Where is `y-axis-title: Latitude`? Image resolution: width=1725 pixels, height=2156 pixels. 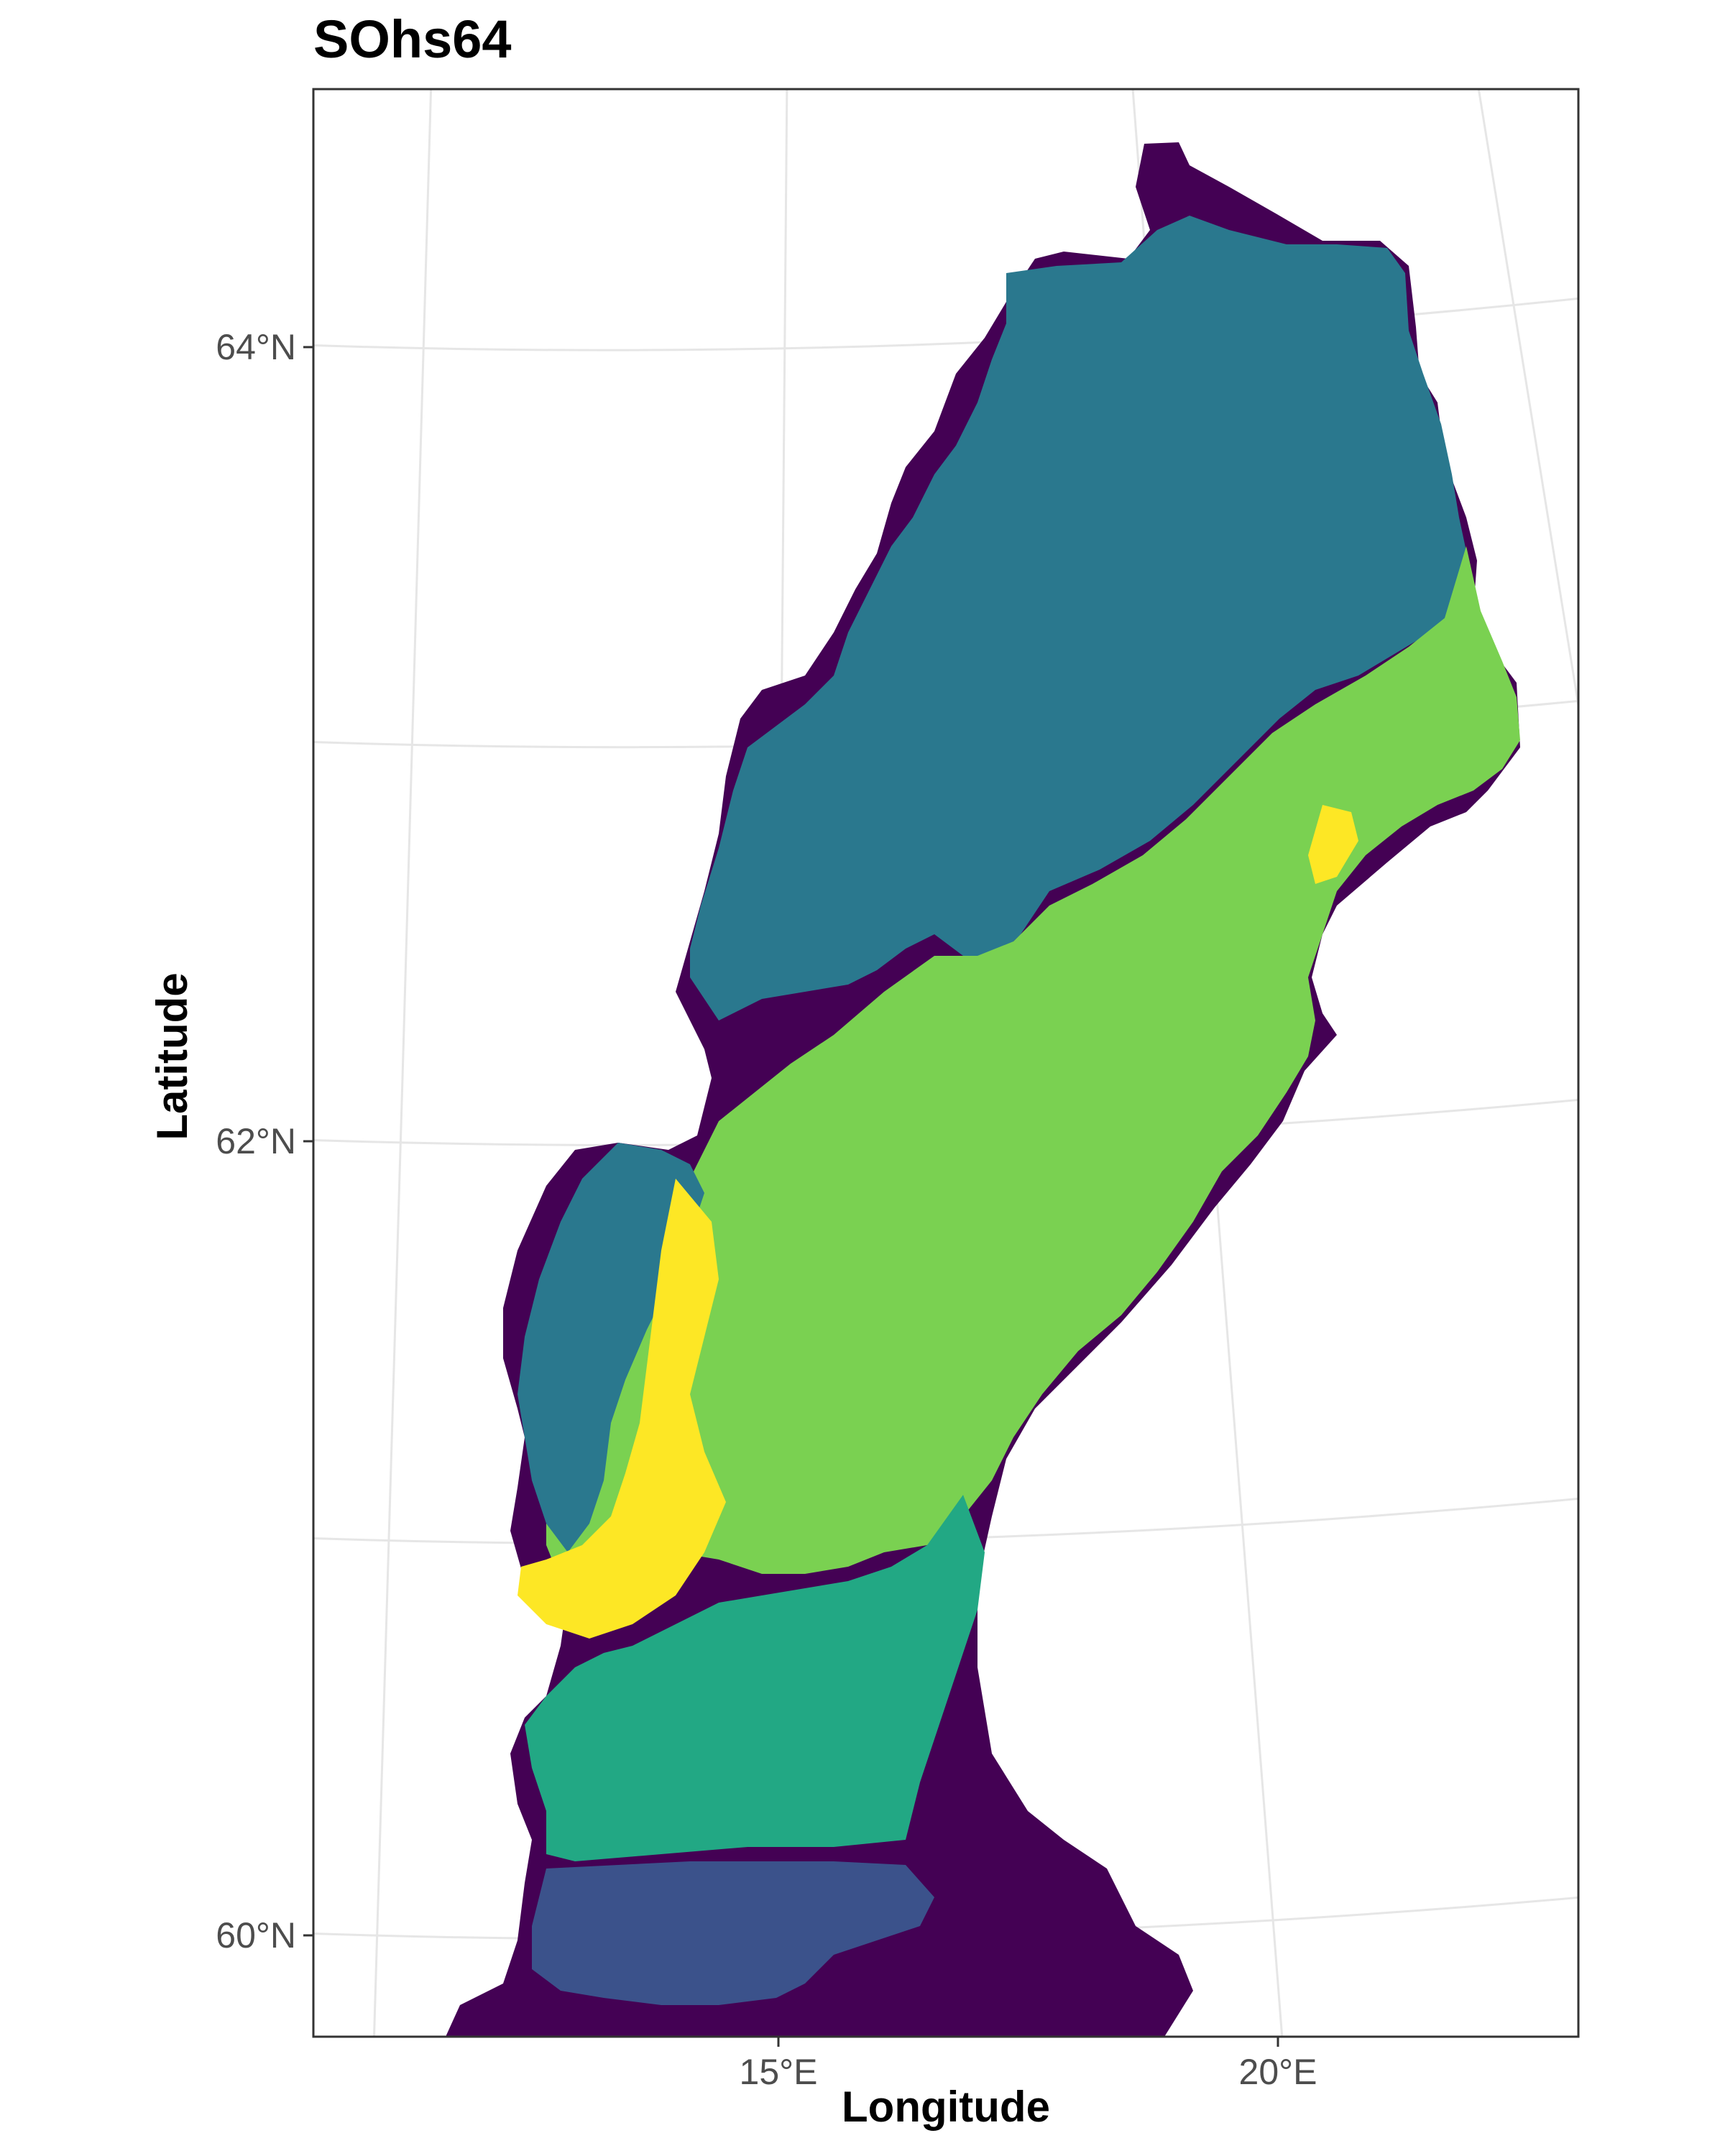
y-axis-title: Latitude is located at coordinates (172, 1056).